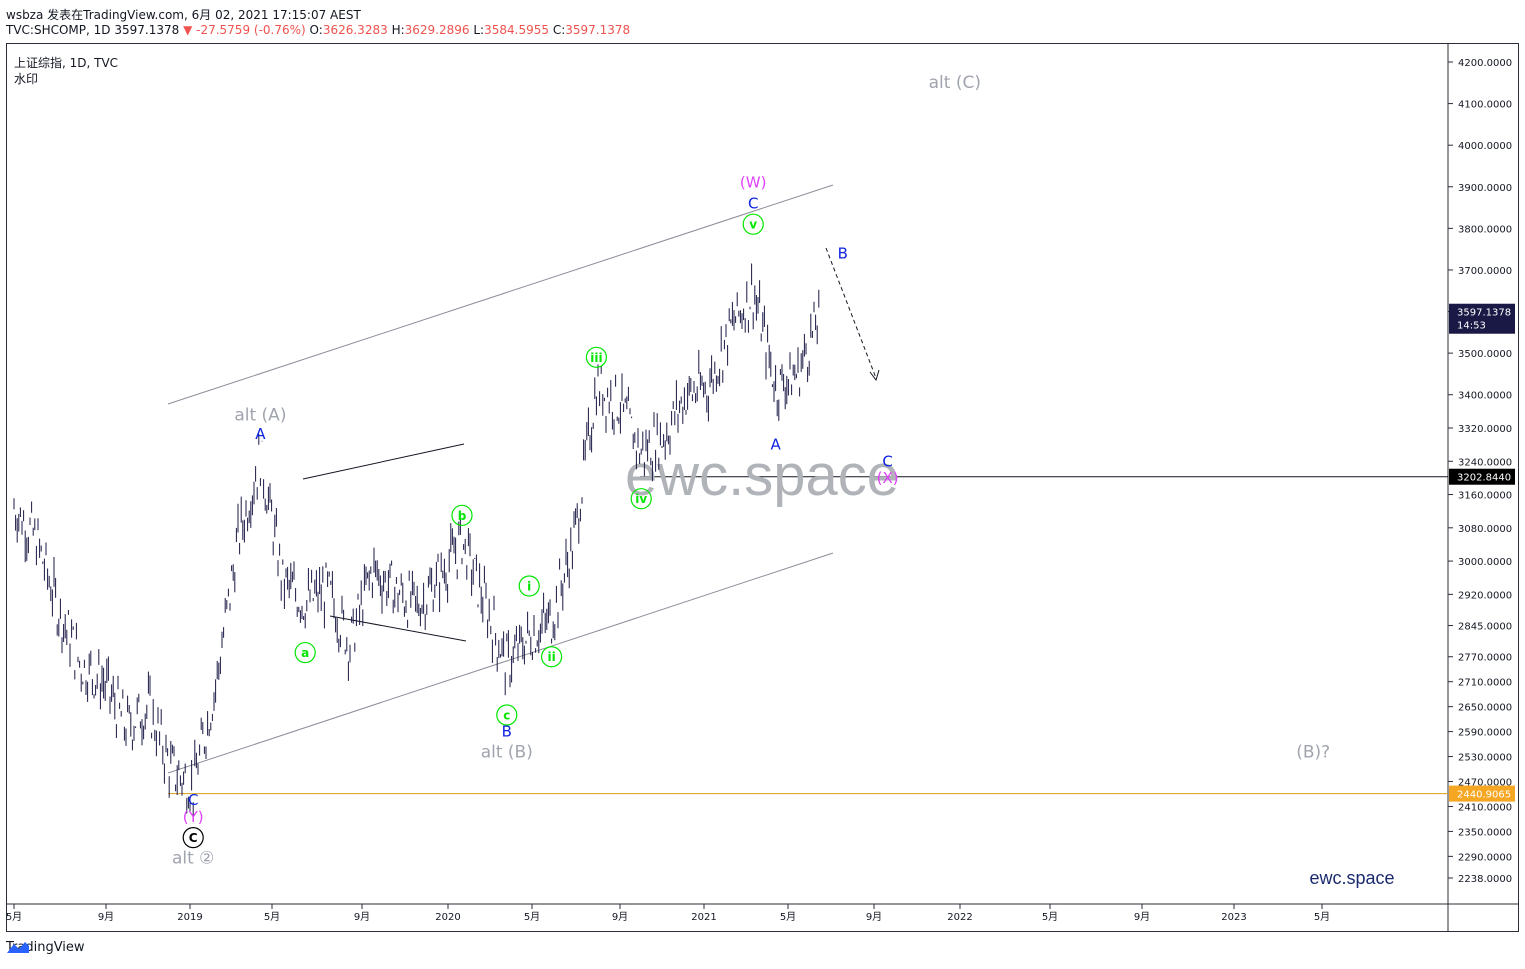  What do you see at coordinates (45, 947) in the screenshot?
I see `tradingview-brand: TradingView` at bounding box center [45, 947].